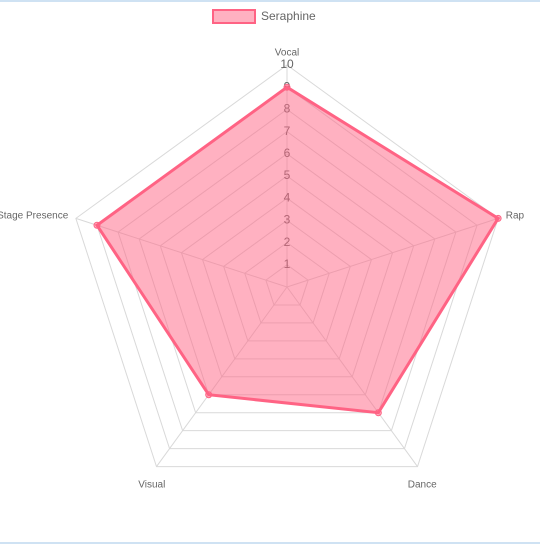 Image resolution: width=540 pixels, height=544 pixels. Describe the element at coordinates (288, 16) in the screenshot. I see `legend-label: Seraphine` at that location.